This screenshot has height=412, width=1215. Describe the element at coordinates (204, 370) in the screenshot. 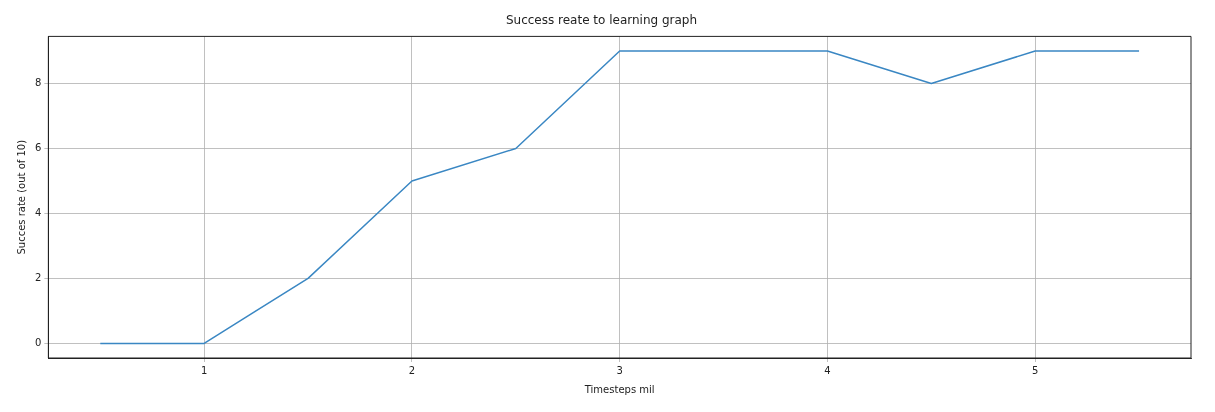

I see `x-tick-label: 1` at that location.